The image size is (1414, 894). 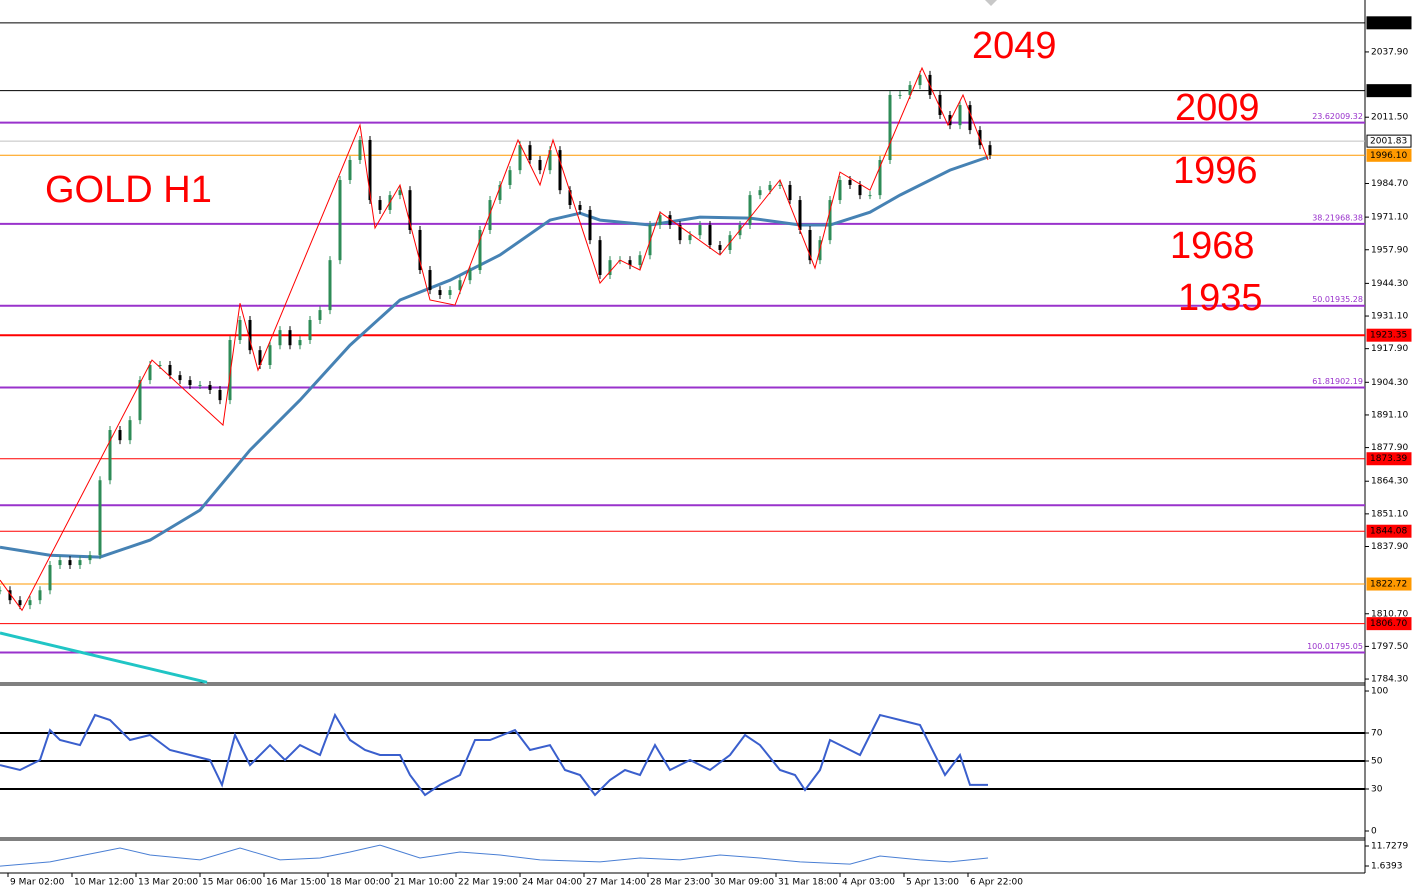 What do you see at coordinates (996, 883) in the screenshot?
I see `x-tick-label: 6 Apr 22:00` at bounding box center [996, 883].